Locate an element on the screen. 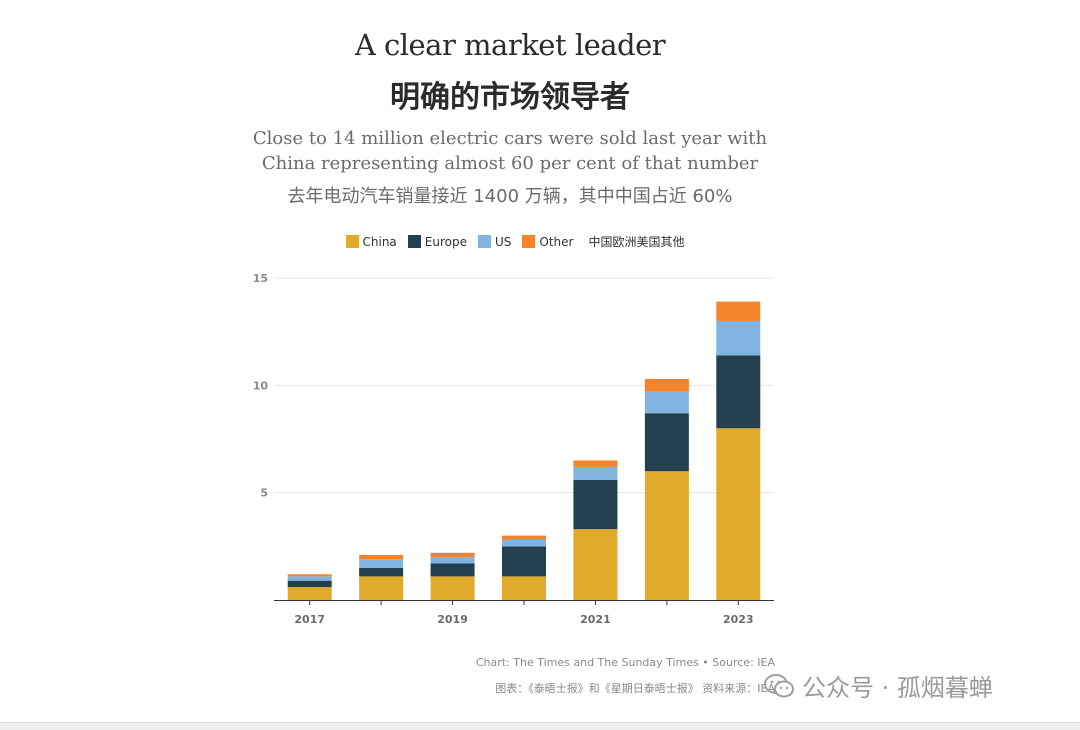 The image size is (1080, 730). bar-other-2023 is located at coordinates (738, 311).